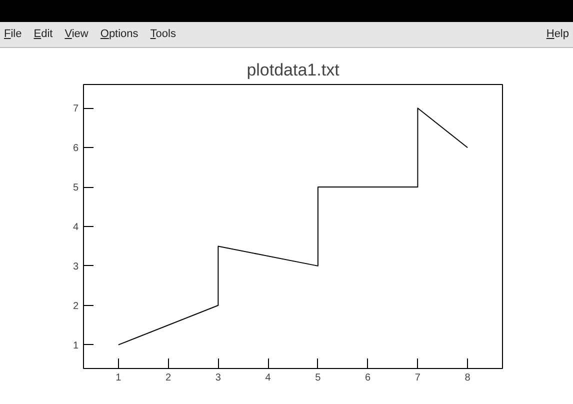 Image resolution: width=573 pixels, height=404 pixels. I want to click on x-tick-label: 5, so click(318, 378).